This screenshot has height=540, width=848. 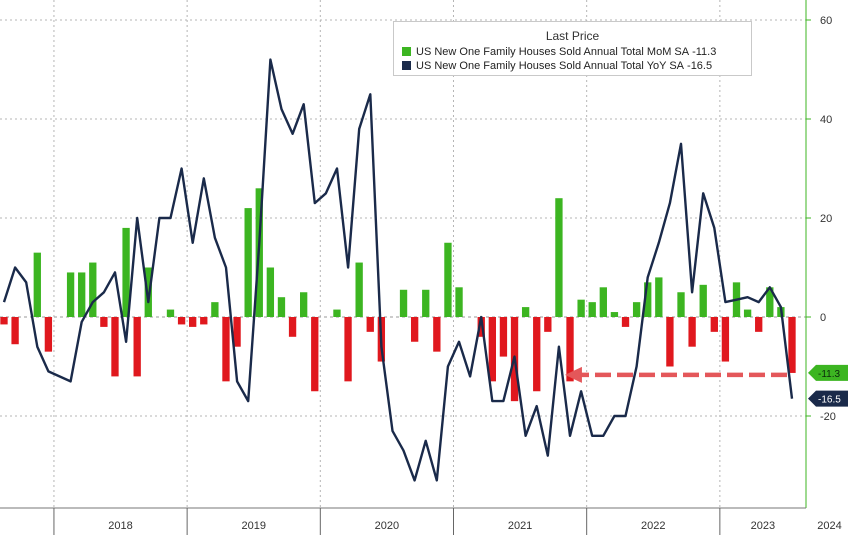 I want to click on x-tick-label: 2022, so click(x=653, y=526).